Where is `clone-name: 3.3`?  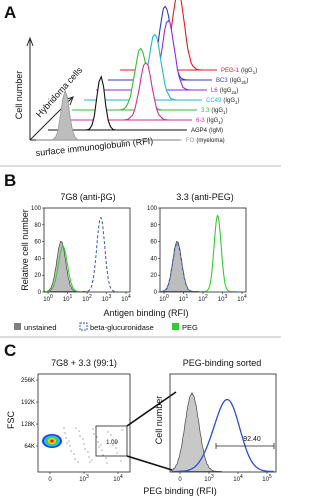
clone-name: 3.3 is located at coordinates (205, 111).